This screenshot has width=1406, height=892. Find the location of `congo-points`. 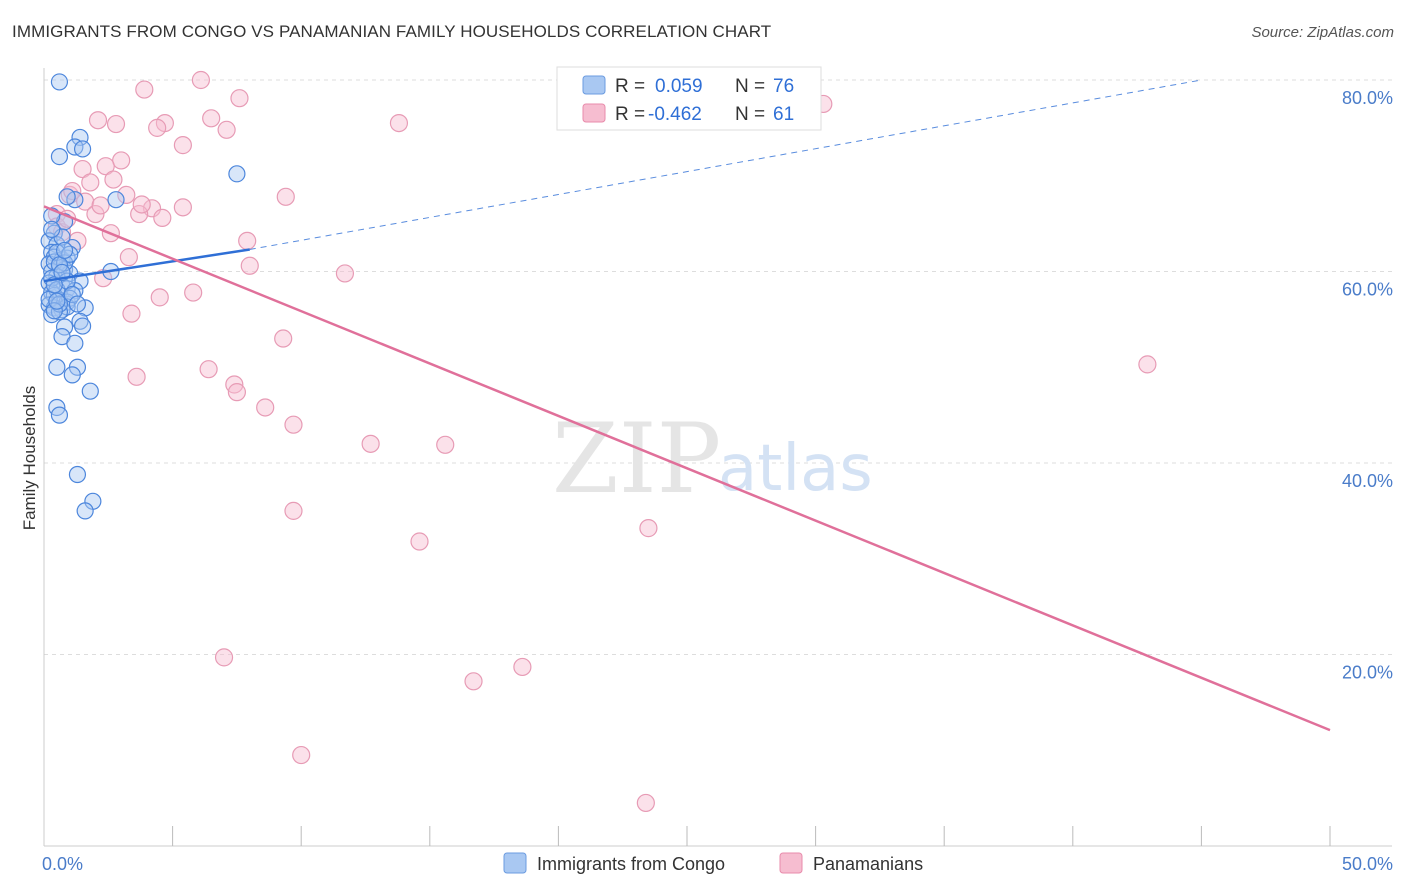

congo-points is located at coordinates (143, 296).